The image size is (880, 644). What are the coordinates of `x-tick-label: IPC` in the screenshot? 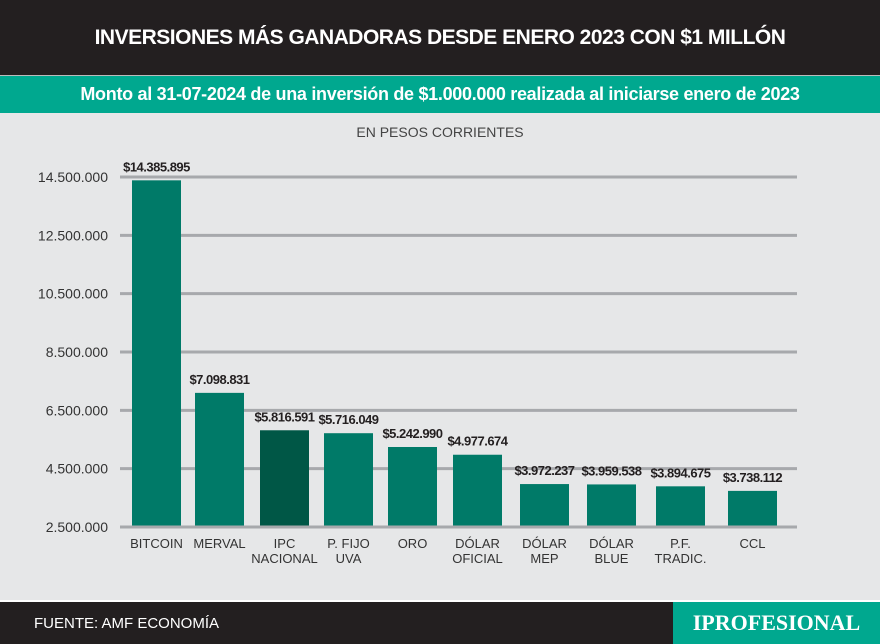 It's located at (285, 543).